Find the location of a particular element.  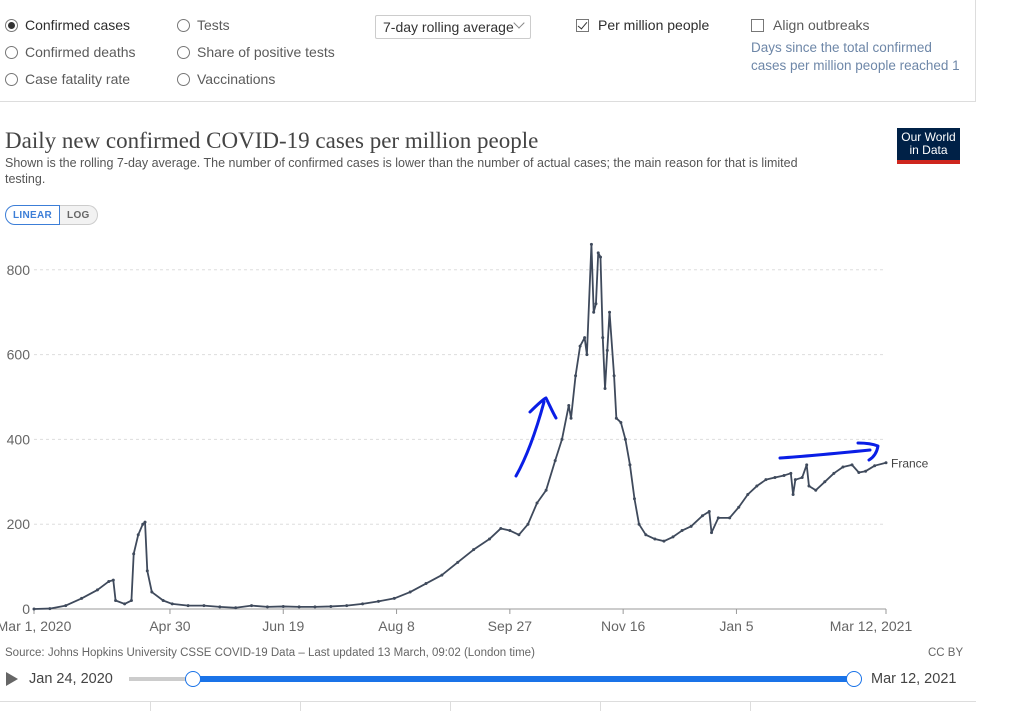

metric-confirmed-deaths: Confirmed deaths is located at coordinates (70, 52).